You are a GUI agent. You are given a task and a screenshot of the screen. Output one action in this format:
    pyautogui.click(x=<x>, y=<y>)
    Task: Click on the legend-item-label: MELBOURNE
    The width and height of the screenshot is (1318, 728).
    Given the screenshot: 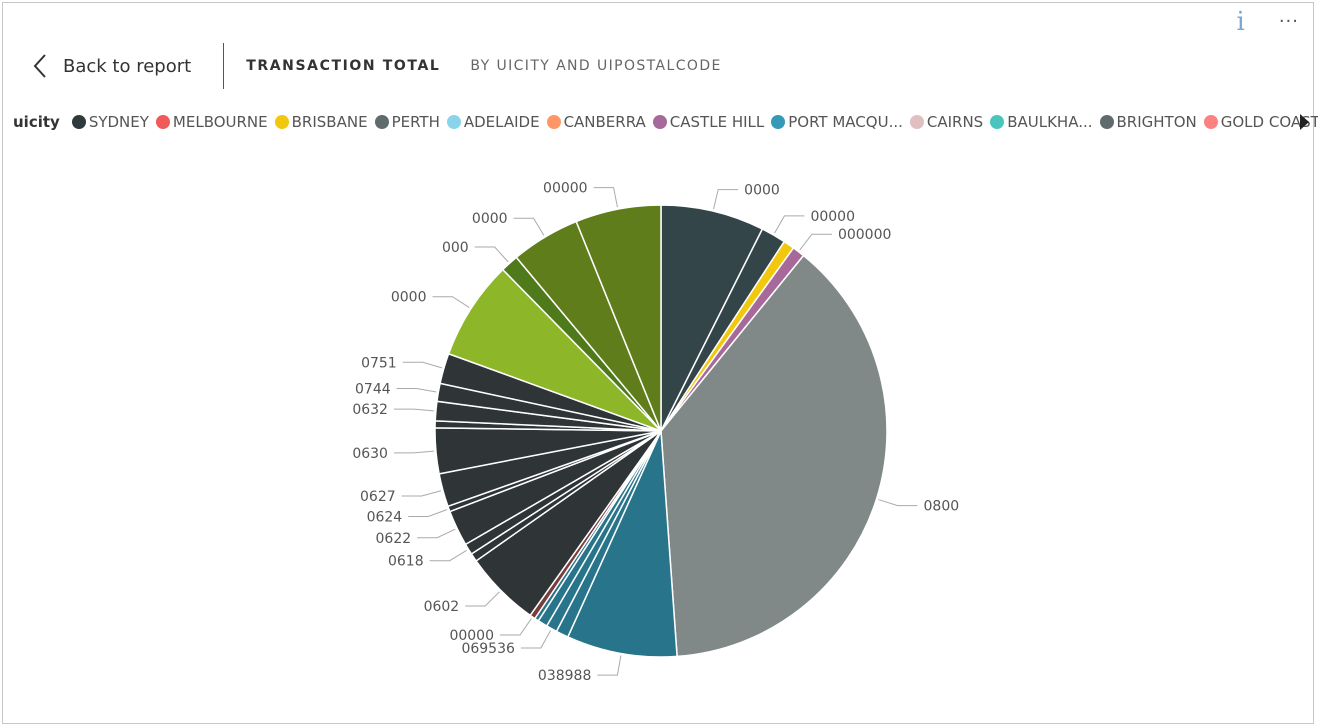 What is the action you would take?
    pyautogui.click(x=220, y=122)
    